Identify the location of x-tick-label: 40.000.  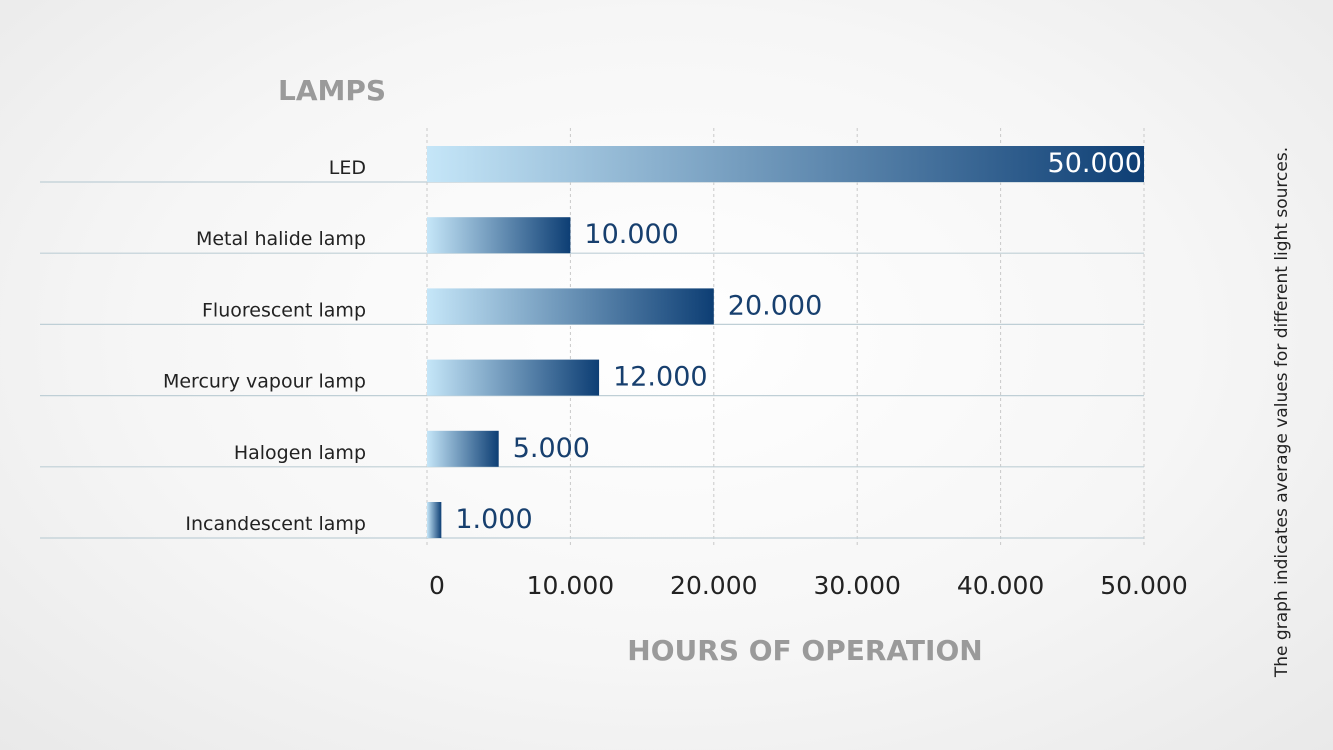
(1000, 585).